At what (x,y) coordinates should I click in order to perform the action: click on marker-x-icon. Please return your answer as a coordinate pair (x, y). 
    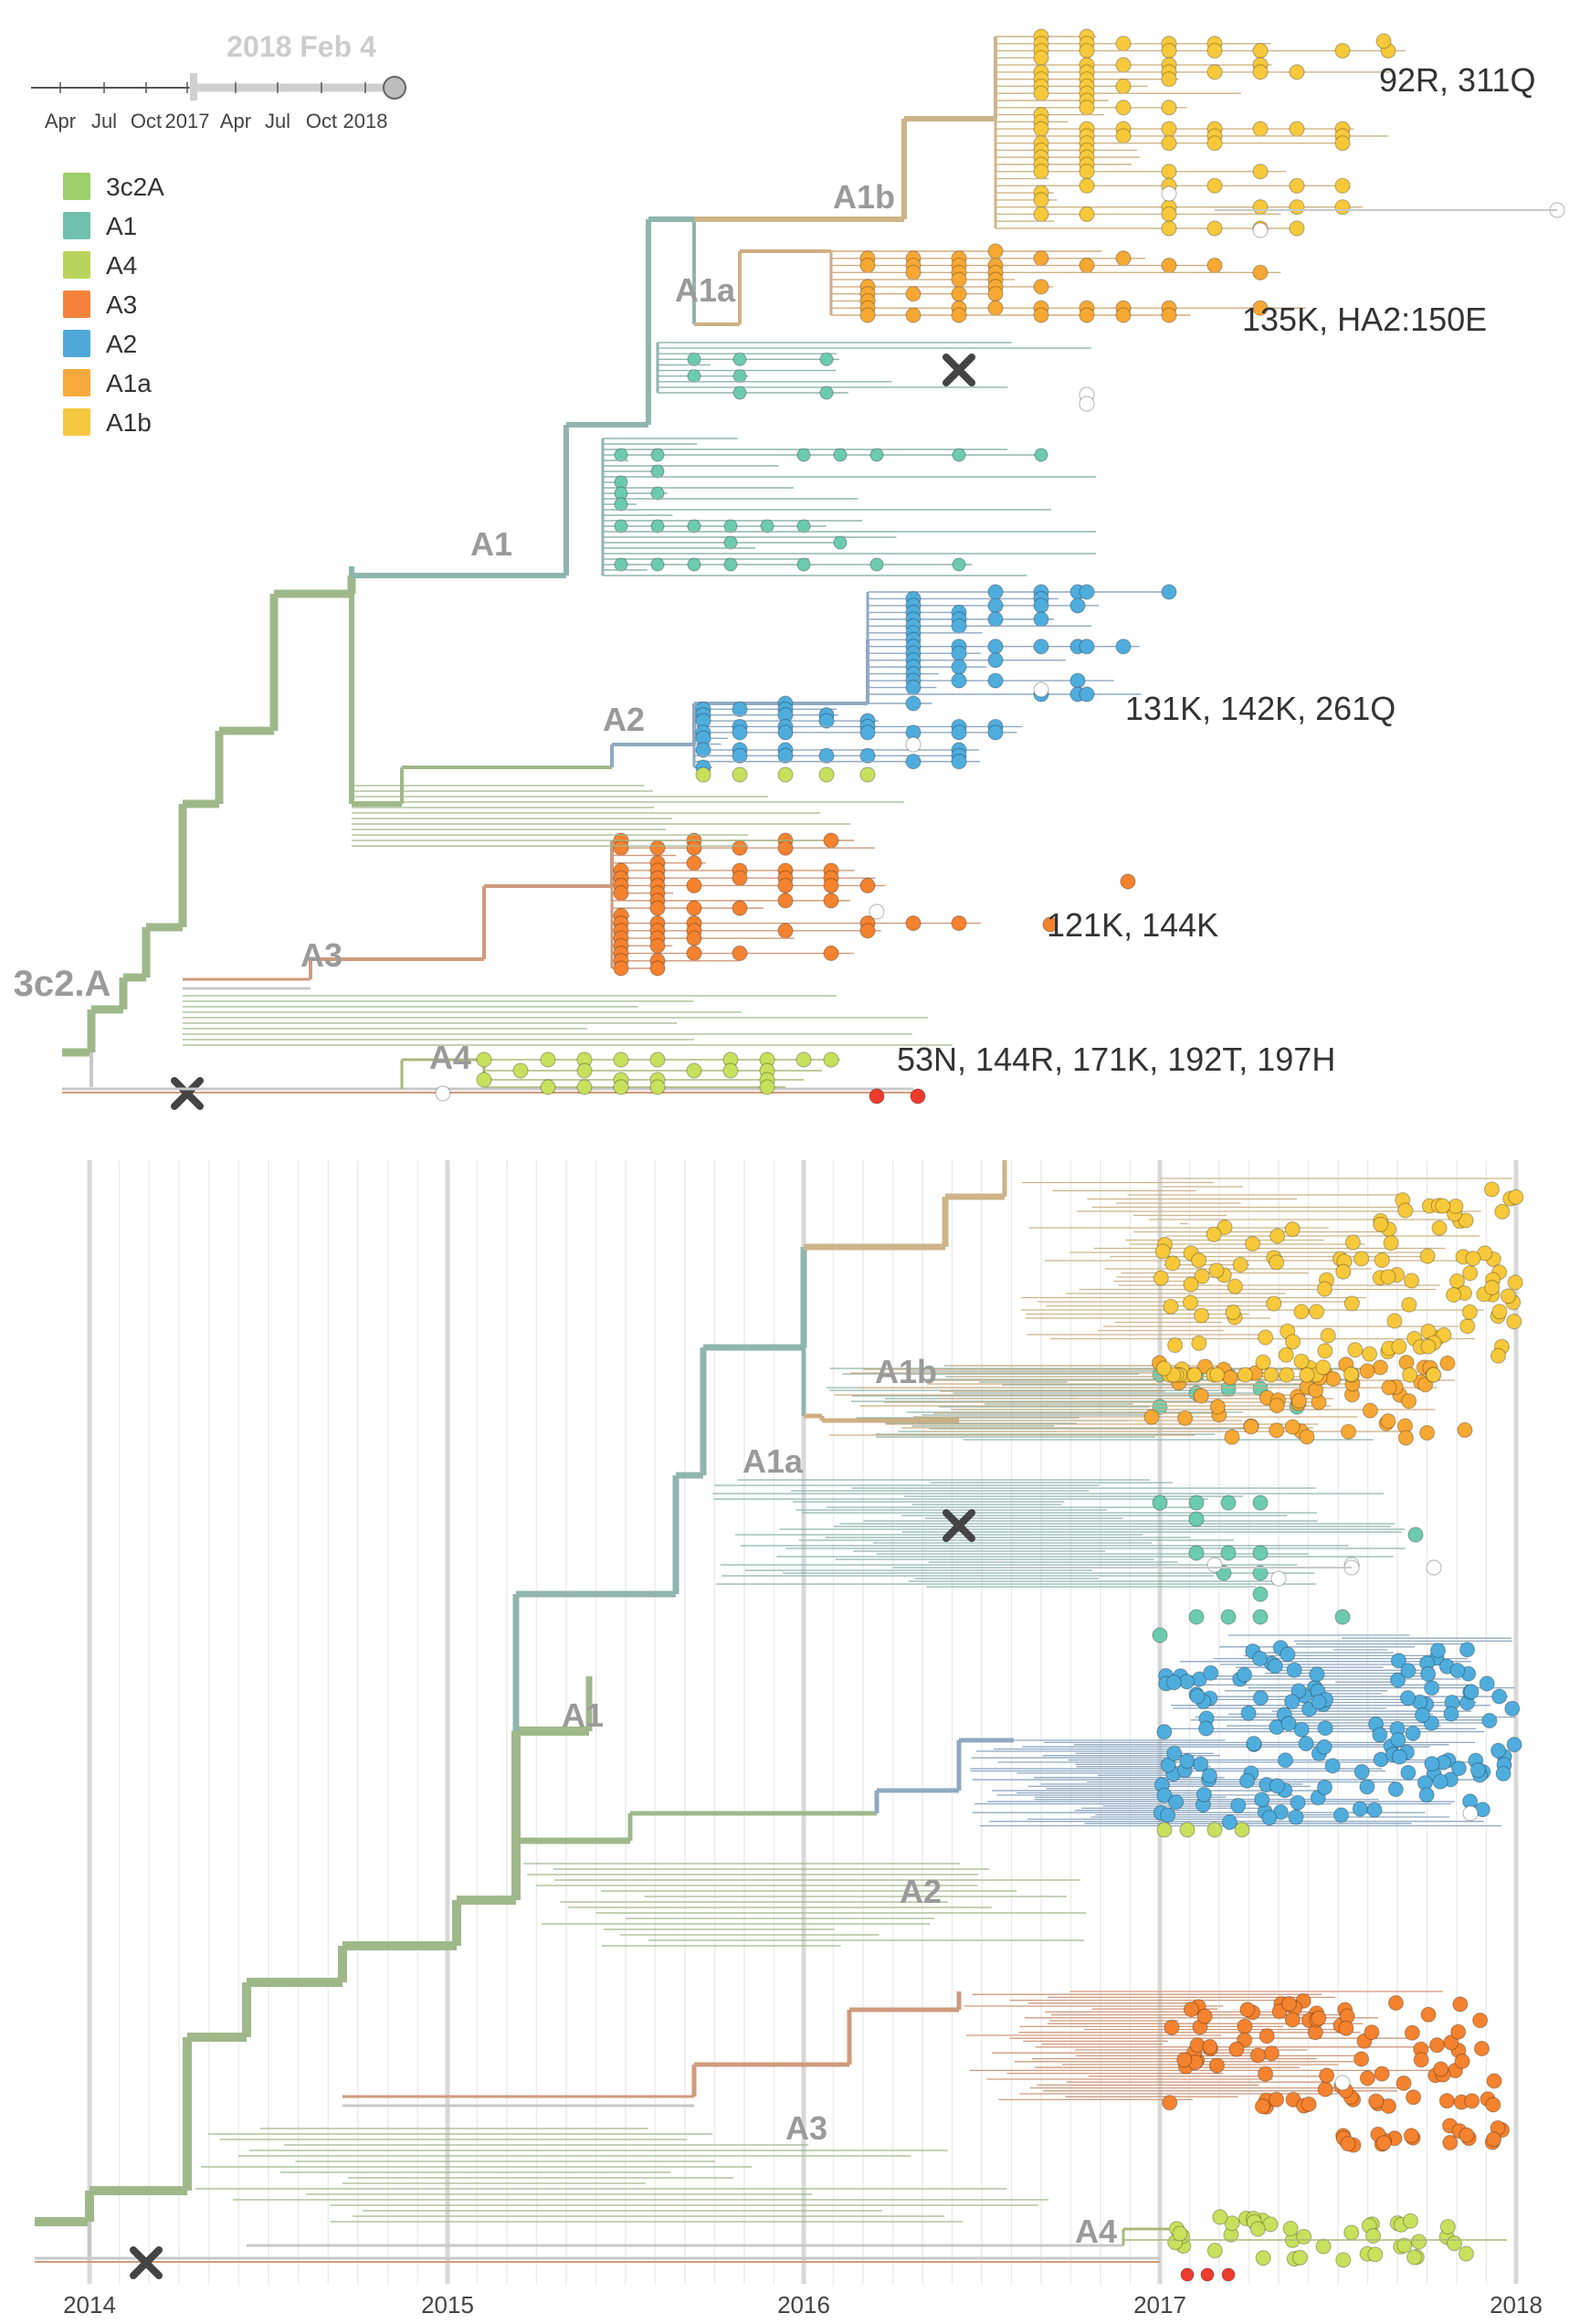
    Looking at the image, I should click on (959, 1525).